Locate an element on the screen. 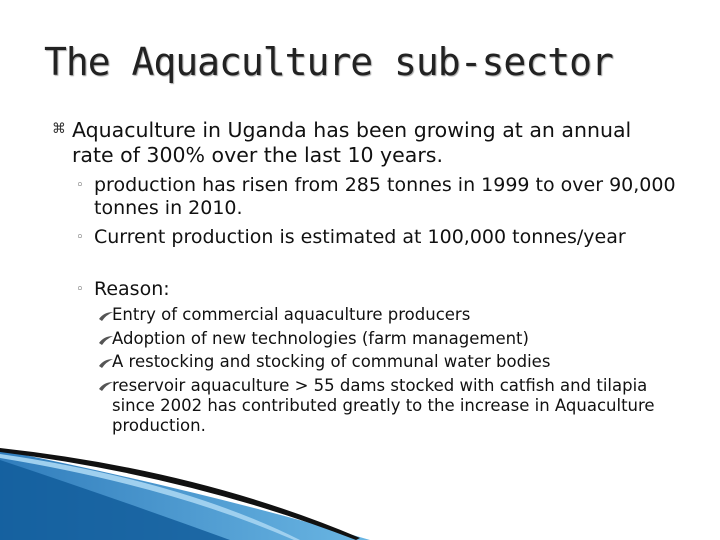 The width and height of the screenshot is (720, 540). sub-point-reason: Reason: is located at coordinates (132, 289).